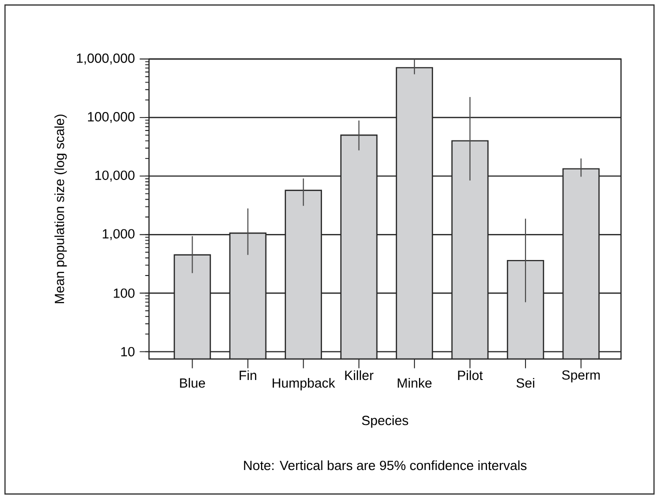  Describe the element at coordinates (385, 465) in the screenshot. I see `text: Note: Vertical bars are 95% confidence intervals` at that location.